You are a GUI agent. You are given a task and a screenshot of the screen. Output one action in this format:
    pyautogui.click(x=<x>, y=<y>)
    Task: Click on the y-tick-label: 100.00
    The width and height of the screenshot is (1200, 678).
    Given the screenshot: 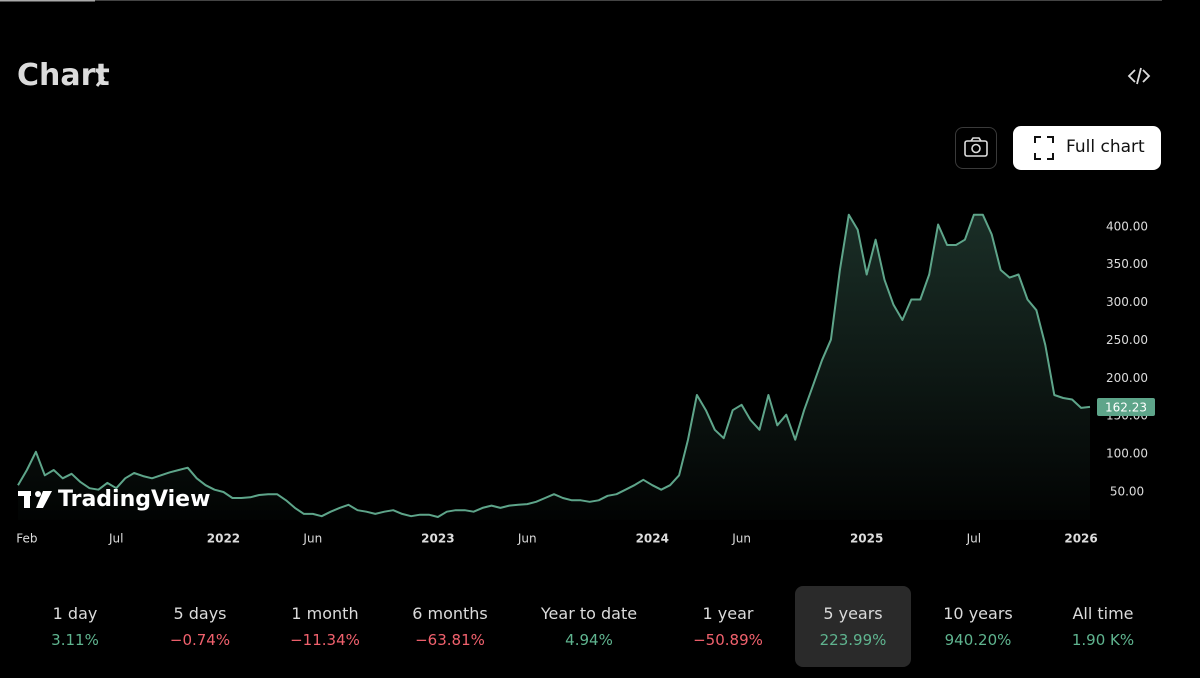 What is the action you would take?
    pyautogui.click(x=1127, y=454)
    